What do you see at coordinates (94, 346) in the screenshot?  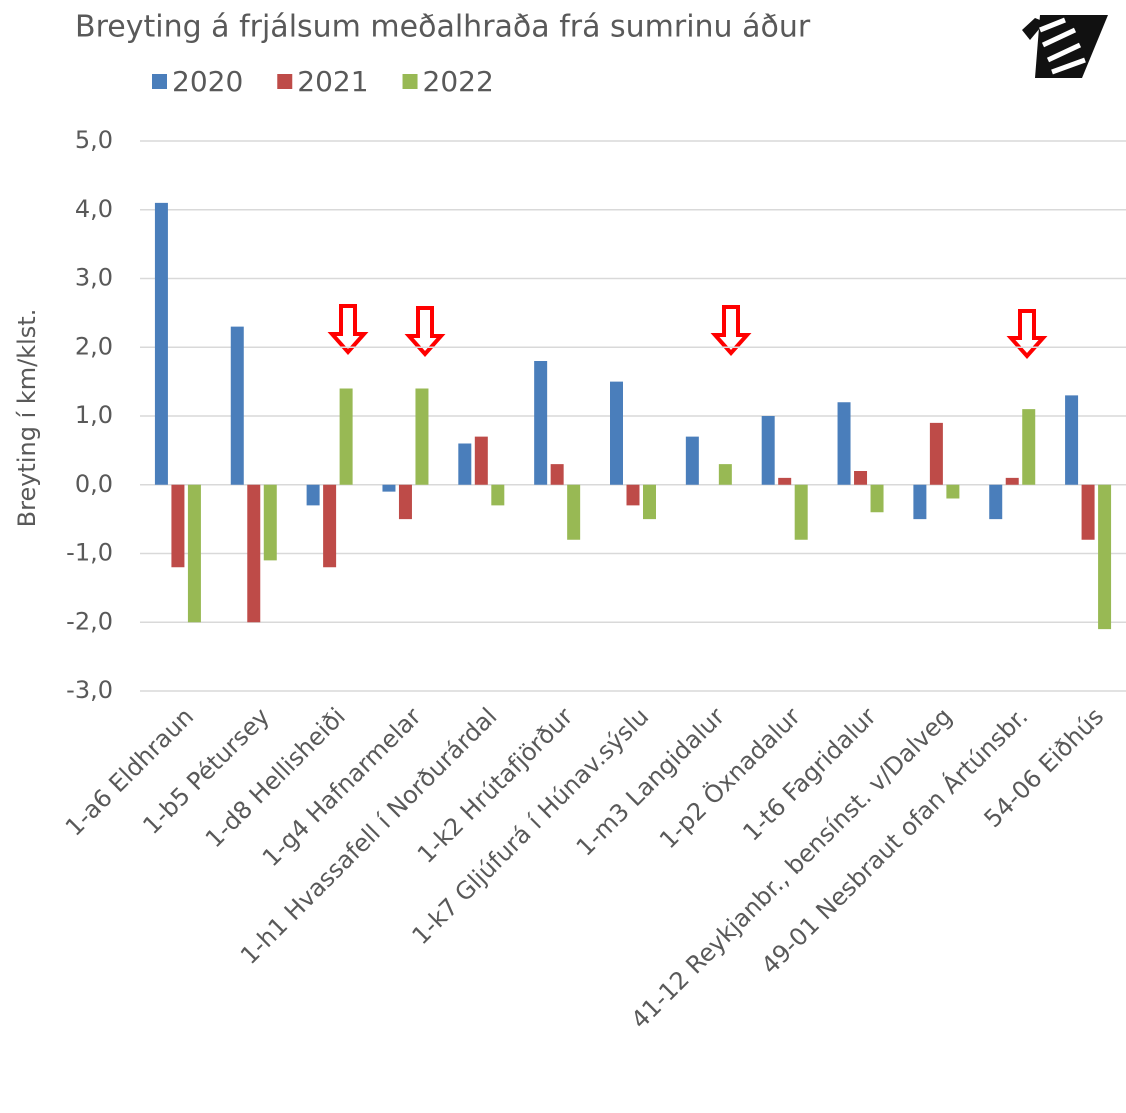 I see `y-tick-label: 2,0` at bounding box center [94, 346].